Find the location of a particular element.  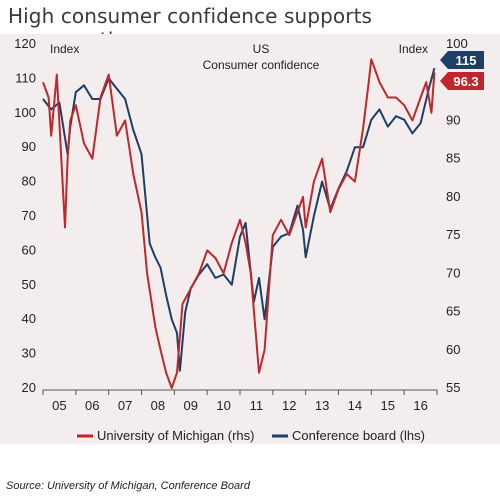

right-tick-label: 60 is located at coordinates (453, 349).